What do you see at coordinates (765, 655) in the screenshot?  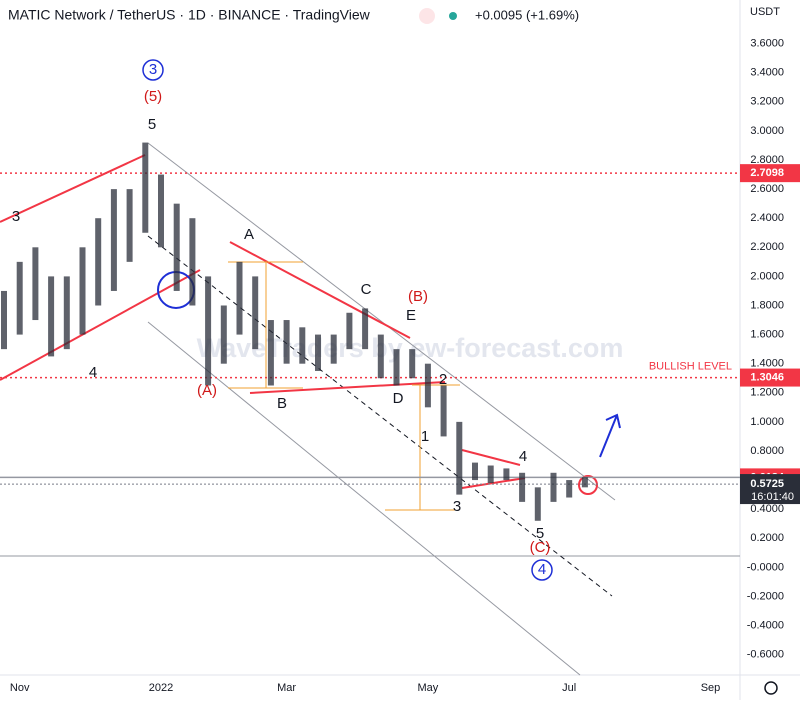 I see `y-tick-label: -0.6000` at bounding box center [765, 655].